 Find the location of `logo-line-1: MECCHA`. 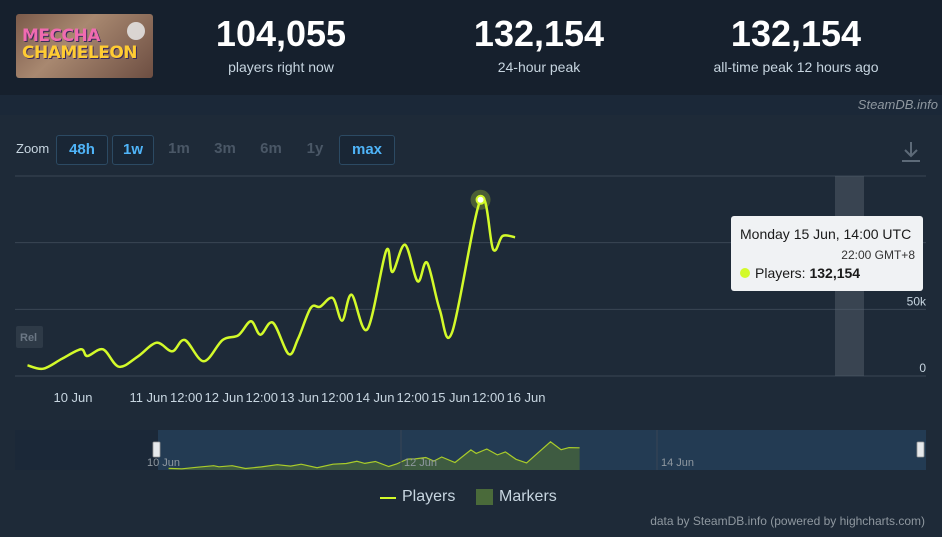

logo-line-1: MECCHA is located at coordinates (61, 36).